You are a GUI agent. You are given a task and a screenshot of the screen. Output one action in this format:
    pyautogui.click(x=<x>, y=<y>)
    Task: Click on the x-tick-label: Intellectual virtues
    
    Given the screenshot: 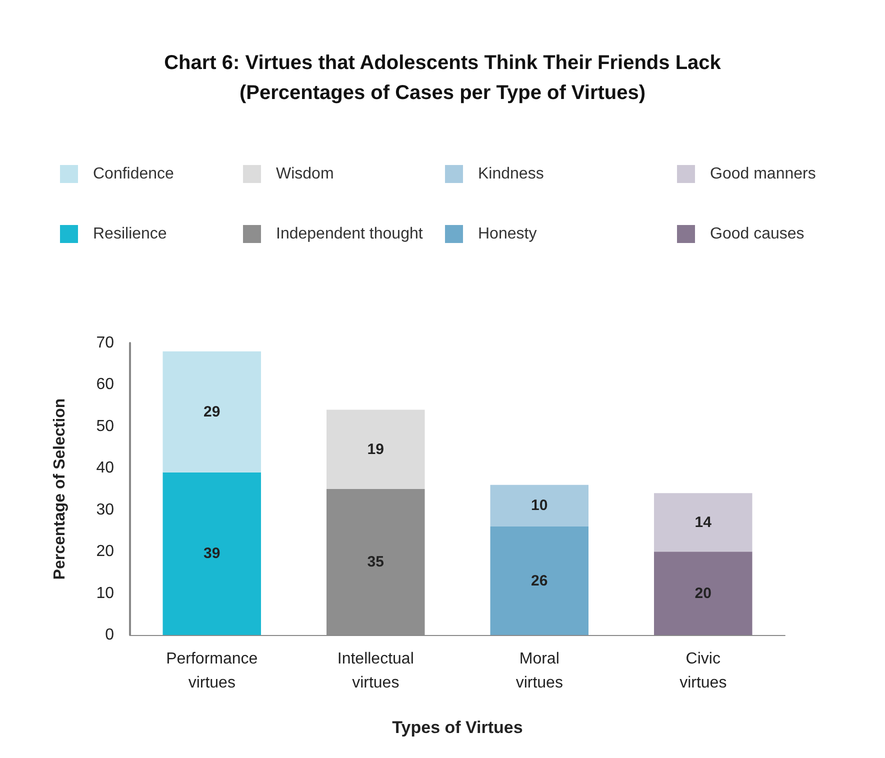 What is the action you would take?
    pyautogui.click(x=375, y=671)
    